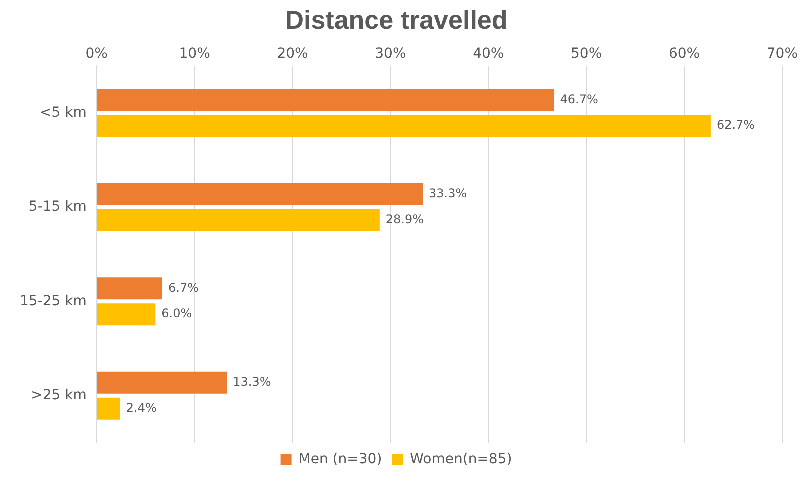  What do you see at coordinates (57, 207) in the screenshot?
I see `y-tick-label: 5-15 km` at bounding box center [57, 207].